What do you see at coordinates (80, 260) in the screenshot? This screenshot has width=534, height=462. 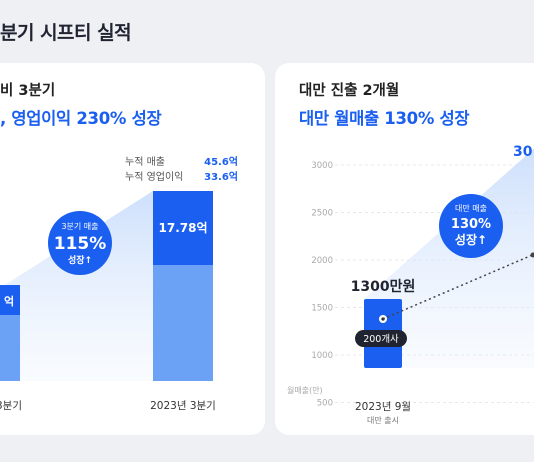 I see `left-badge-line3: 성장↑` at bounding box center [80, 260].